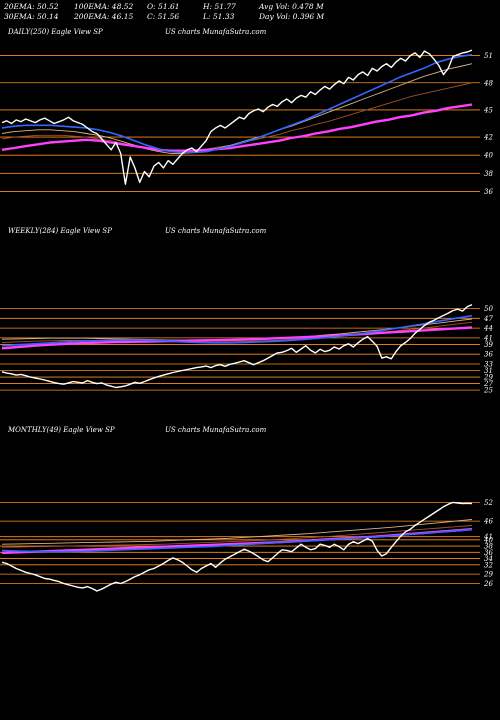 This screenshot has height=720, width=500. What do you see at coordinates (488, 156) in the screenshot?
I see `daily-y-tick-label: 40` at bounding box center [488, 156].